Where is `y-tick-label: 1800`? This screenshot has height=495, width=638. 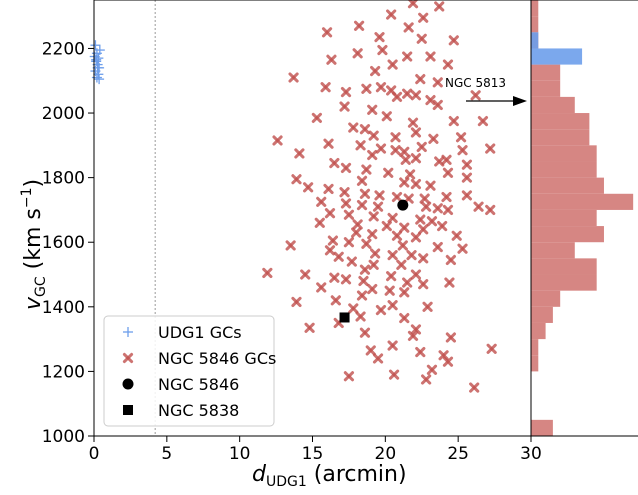 y-tick-label: 1800 is located at coordinates (63, 179).